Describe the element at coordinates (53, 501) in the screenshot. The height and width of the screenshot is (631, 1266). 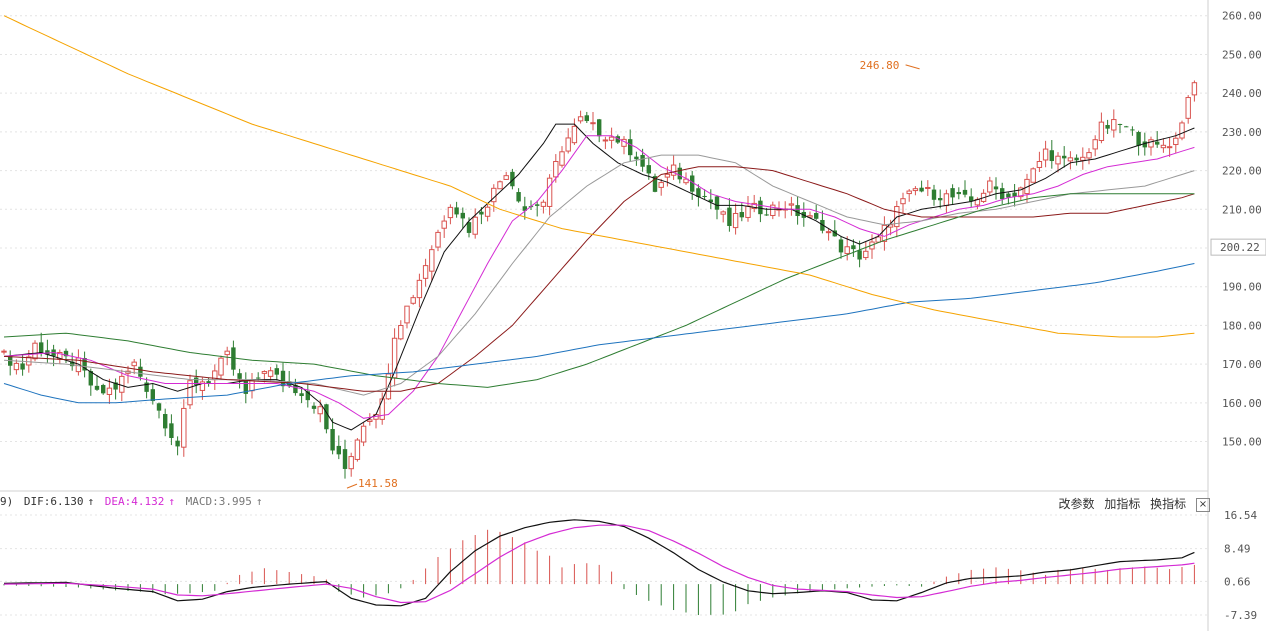
I see `dif-label: DIF:6.130` at that location.